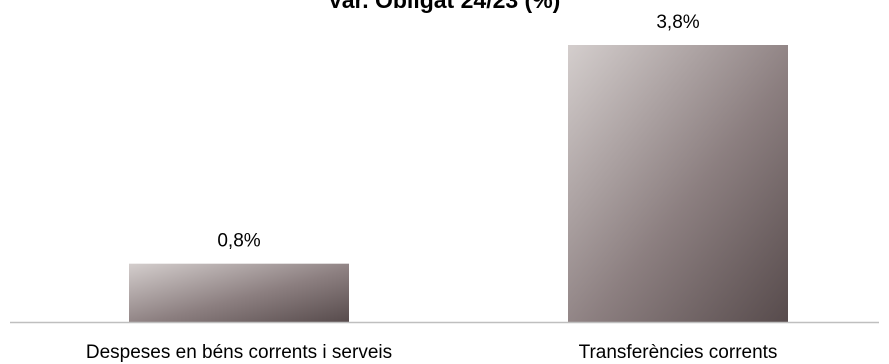  Describe the element at coordinates (678, 352) in the screenshot. I see `category-label-2: Transferències corrents` at that location.